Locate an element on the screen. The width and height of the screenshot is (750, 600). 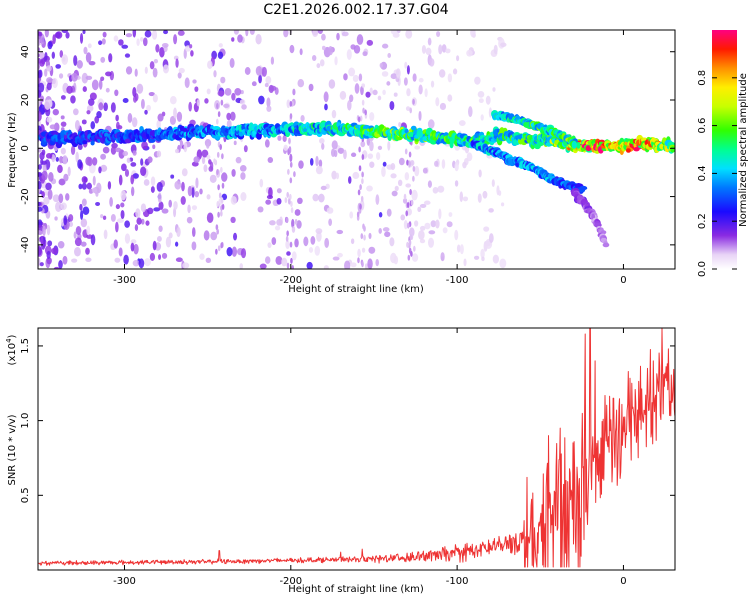
spectrogram-y-tick-label: -40 is located at coordinates (25, 245).